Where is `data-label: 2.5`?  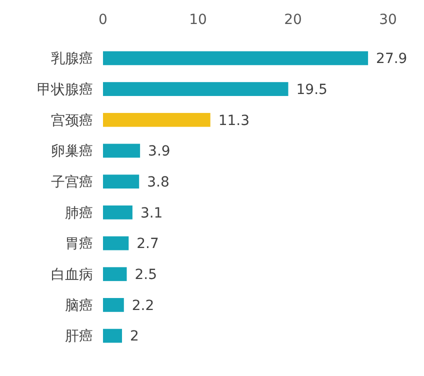 data-label: 2.5 is located at coordinates (146, 275).